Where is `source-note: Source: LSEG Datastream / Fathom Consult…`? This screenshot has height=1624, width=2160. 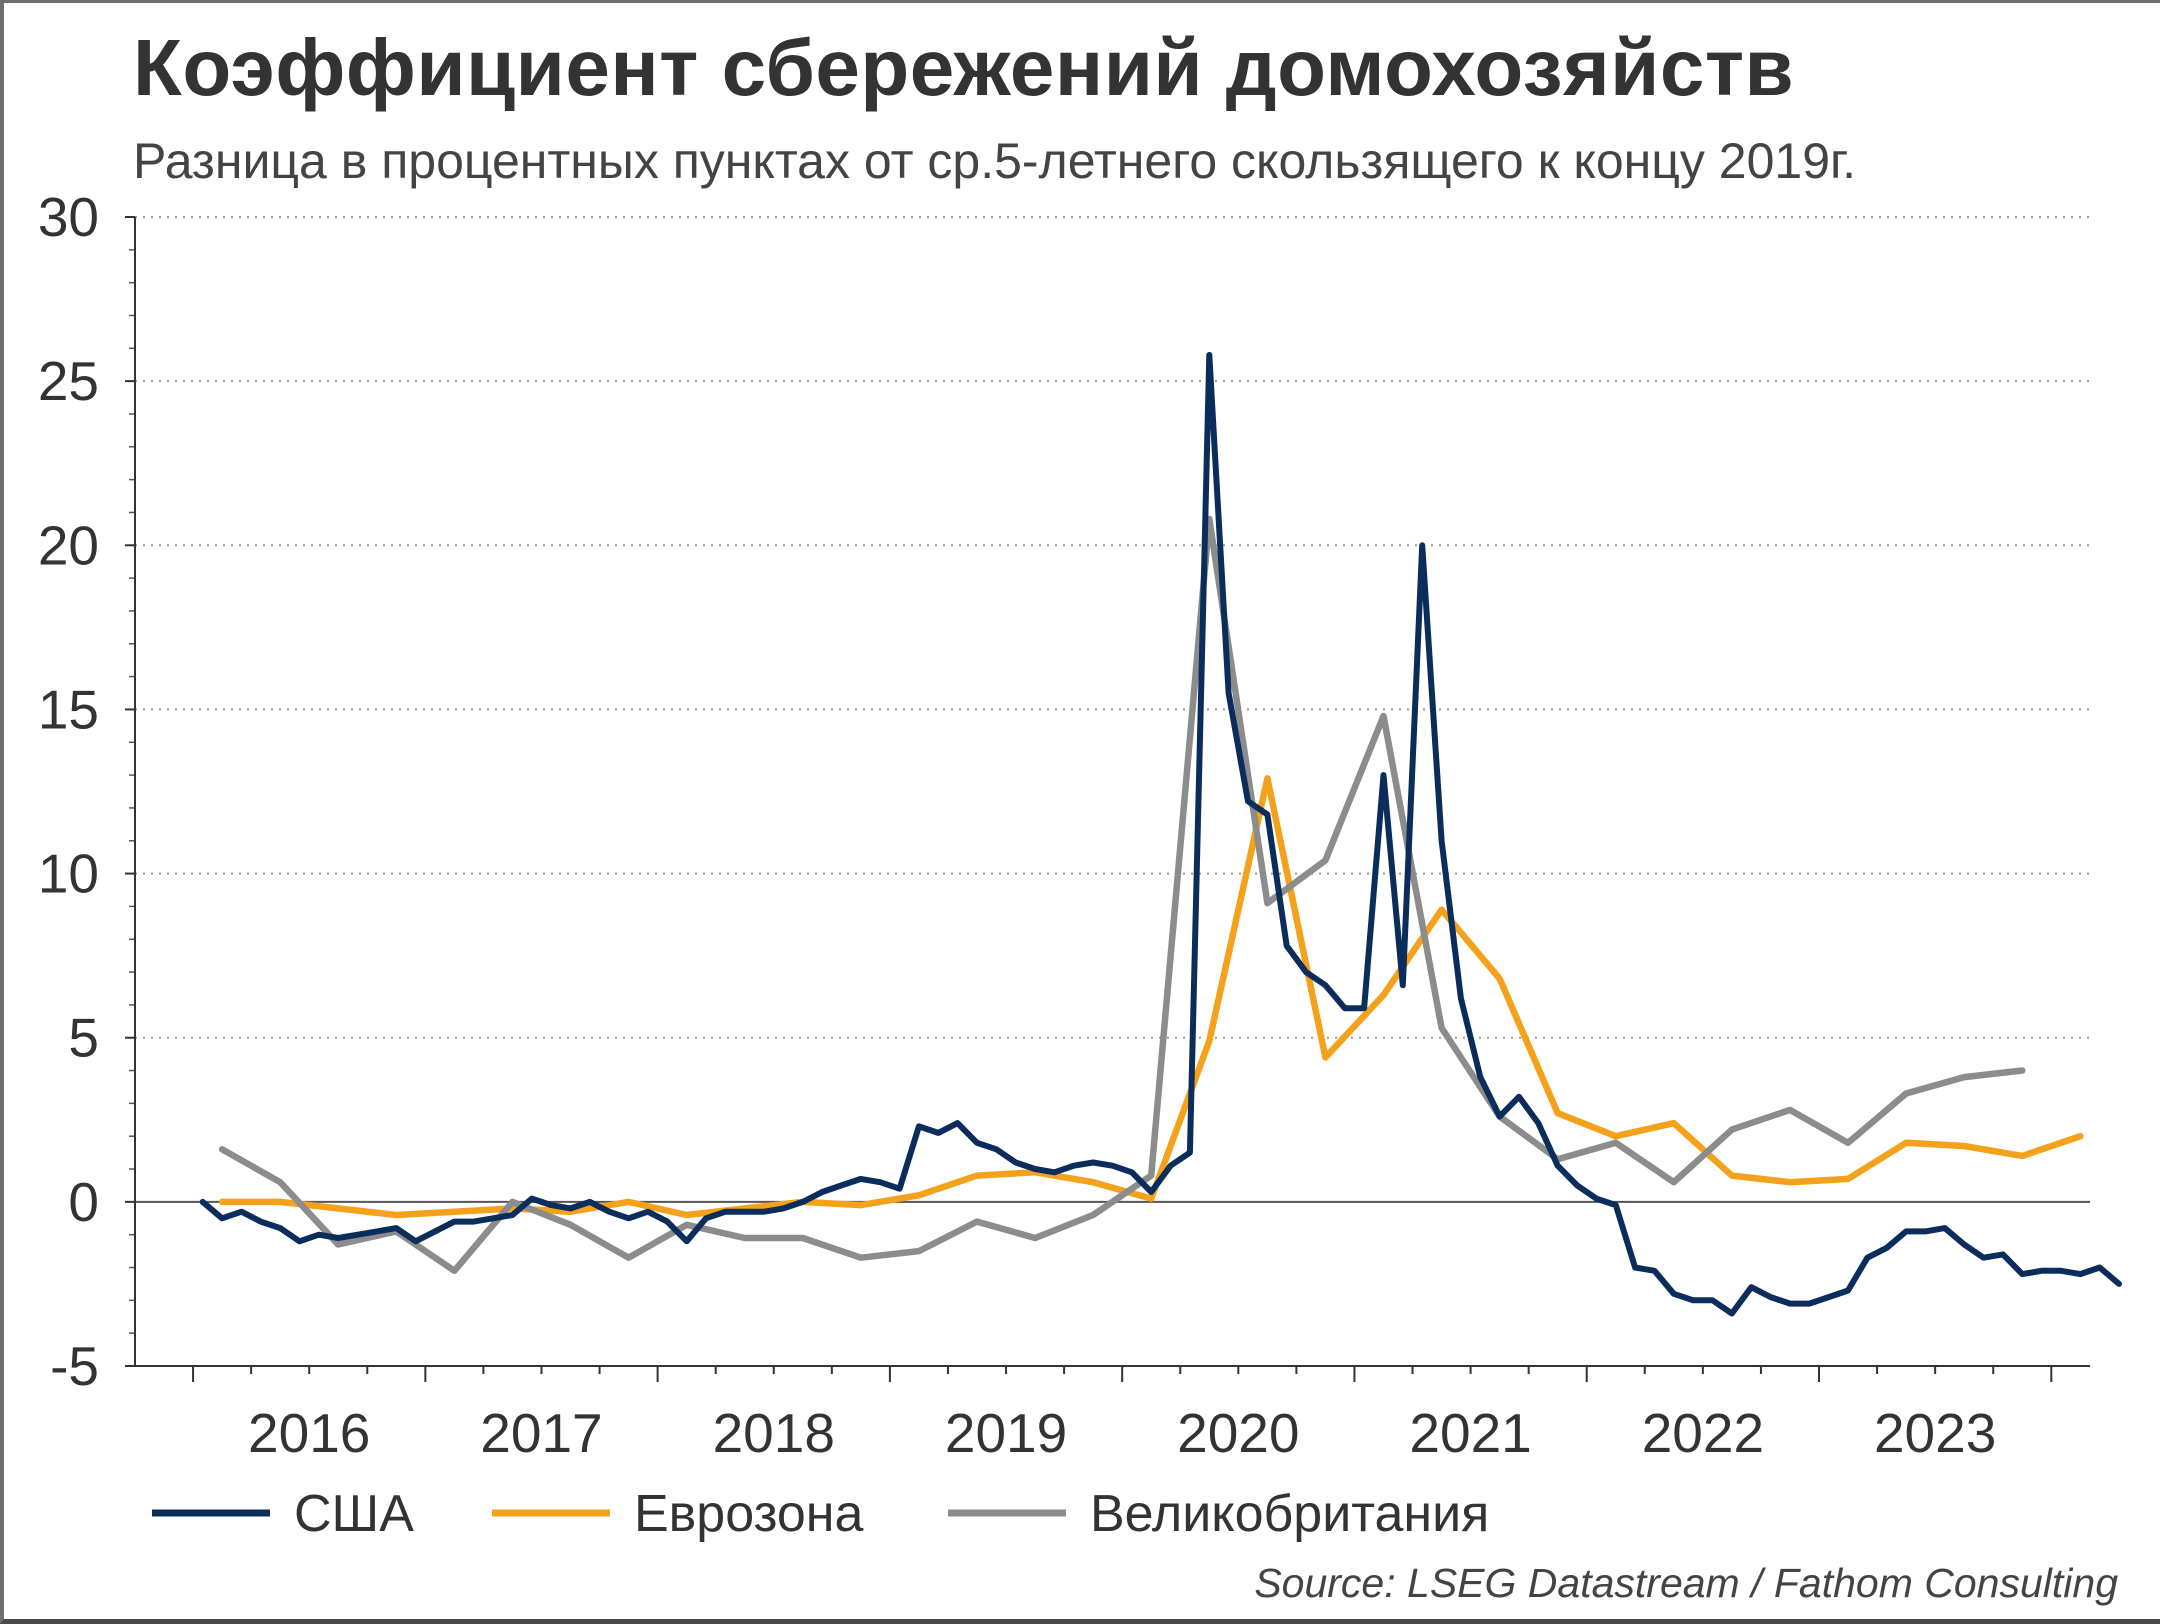 source-note: Source: LSEG Datastream / Fathom Consult… is located at coordinates (1686, 1583).